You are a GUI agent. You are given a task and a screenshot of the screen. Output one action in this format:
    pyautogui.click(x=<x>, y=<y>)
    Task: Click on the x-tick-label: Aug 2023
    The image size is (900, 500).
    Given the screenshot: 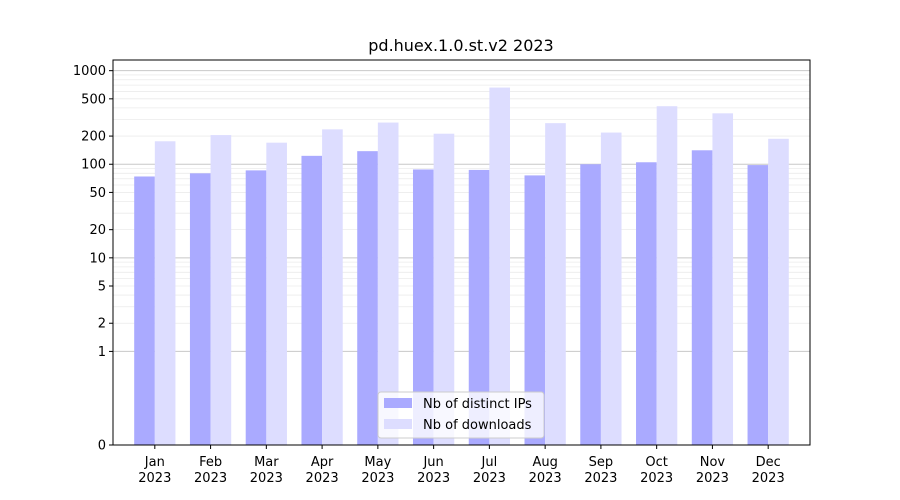 What is the action you would take?
    pyautogui.click(x=545, y=470)
    